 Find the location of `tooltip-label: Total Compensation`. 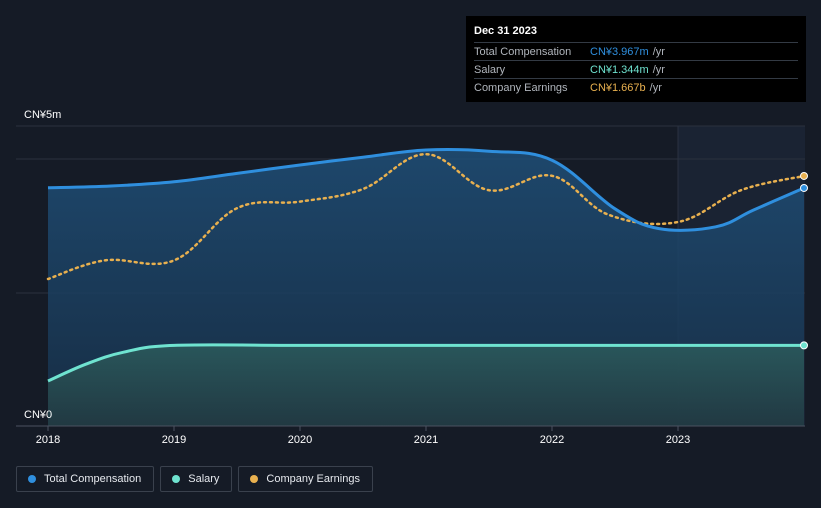

tooltip-label: Total Compensation is located at coordinates (523, 51).